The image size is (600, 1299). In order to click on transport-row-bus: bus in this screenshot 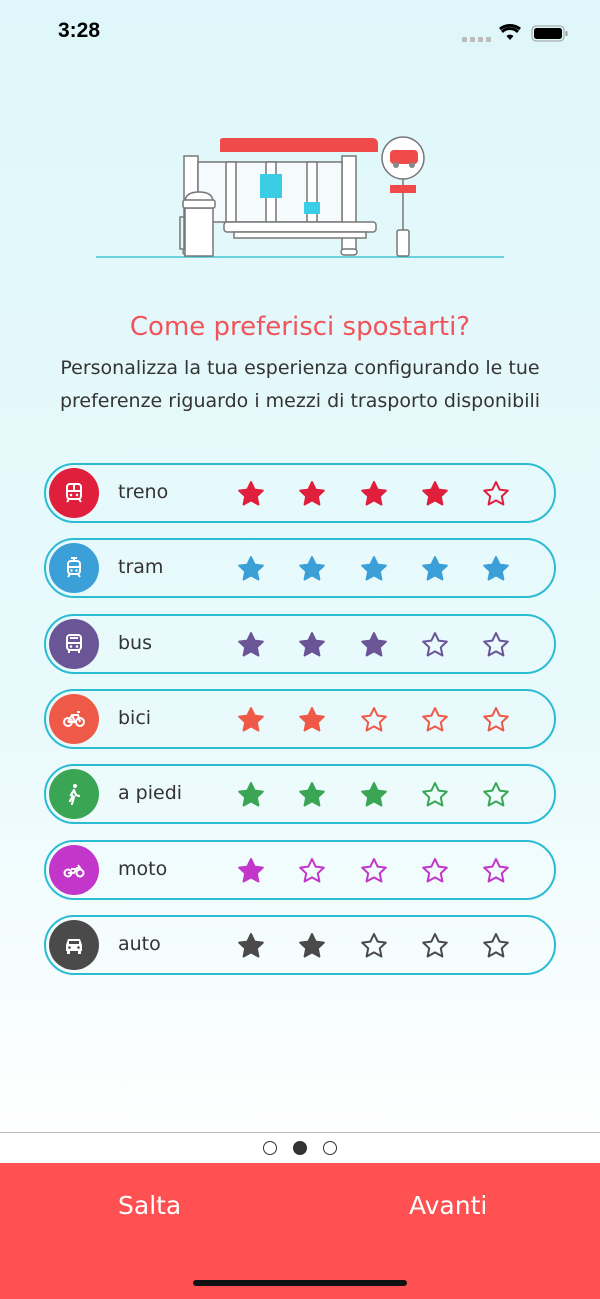, I will do `click(300, 643)`.